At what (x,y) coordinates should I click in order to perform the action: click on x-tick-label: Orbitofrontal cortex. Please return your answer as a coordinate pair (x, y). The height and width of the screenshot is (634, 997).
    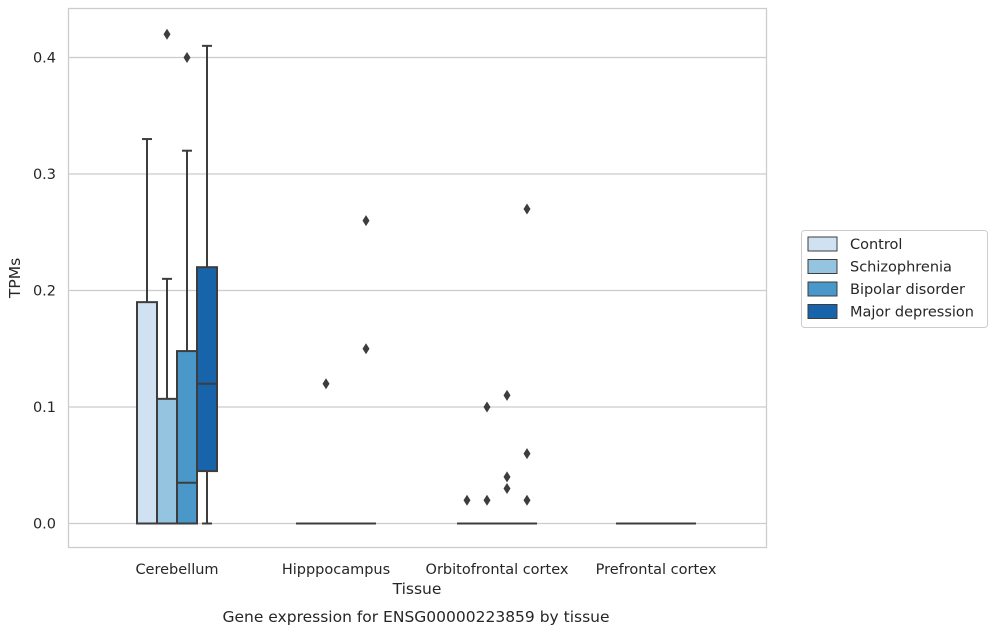
    Looking at the image, I should click on (497, 570).